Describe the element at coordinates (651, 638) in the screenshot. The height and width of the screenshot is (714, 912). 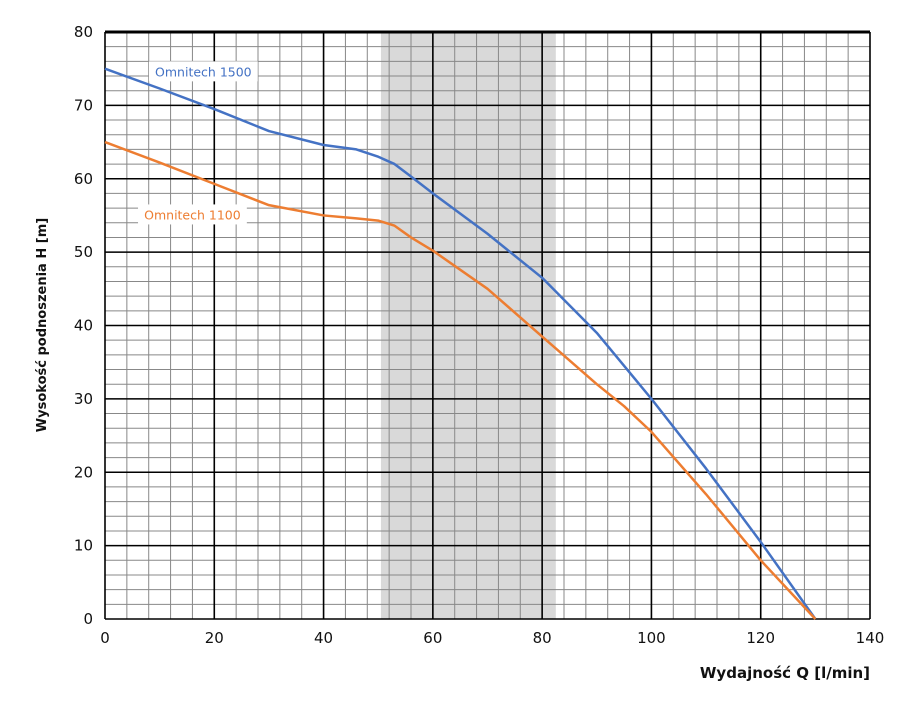
I see `x-tick-label: 100` at that location.